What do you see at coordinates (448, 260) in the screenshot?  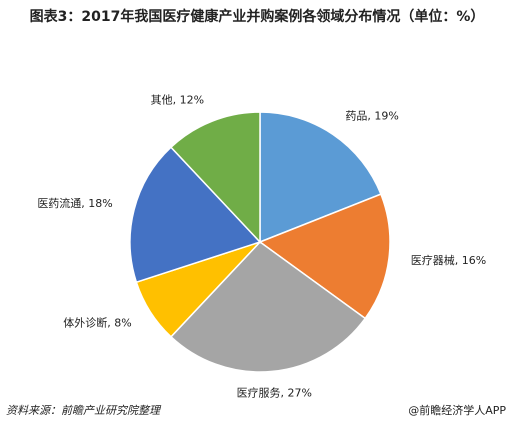 I see `data-label: 医疗器械, 16%` at bounding box center [448, 260].